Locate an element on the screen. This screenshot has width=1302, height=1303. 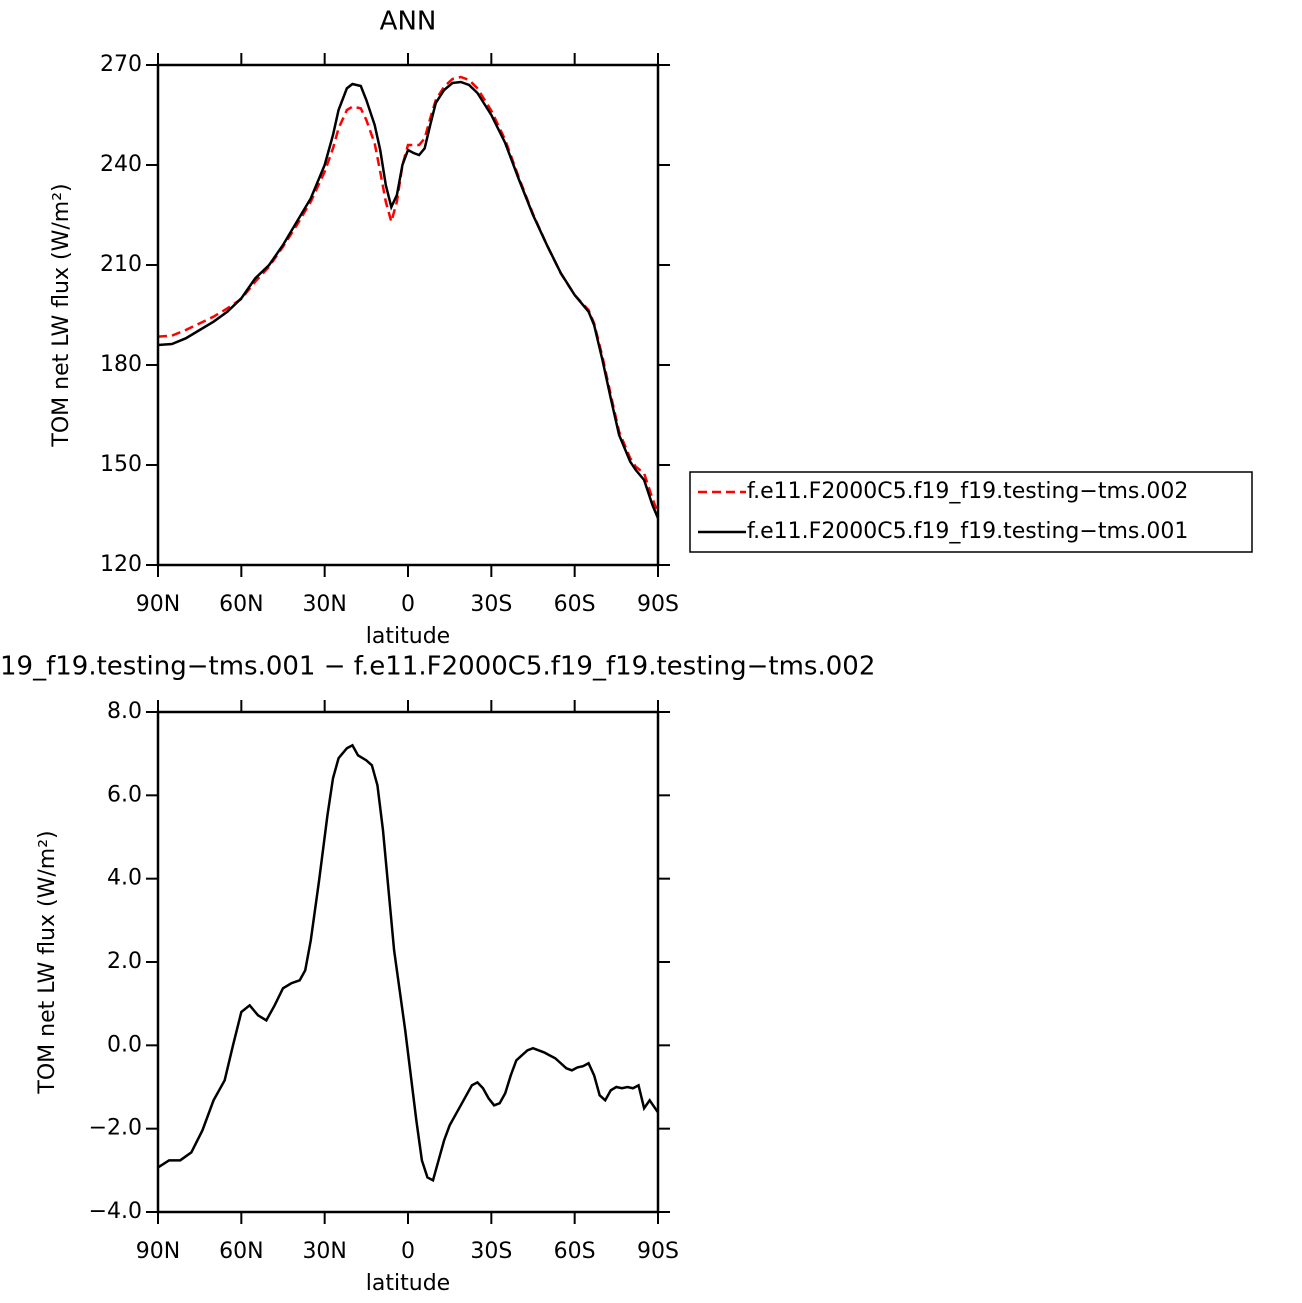
y-tick-label: 4.0 is located at coordinates (124, 878).